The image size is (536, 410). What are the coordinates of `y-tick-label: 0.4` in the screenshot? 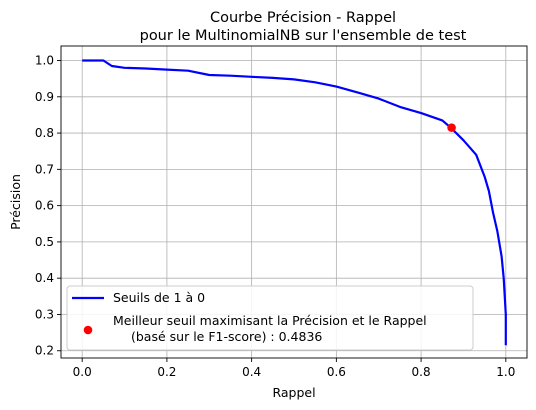 It's located at (44, 278).